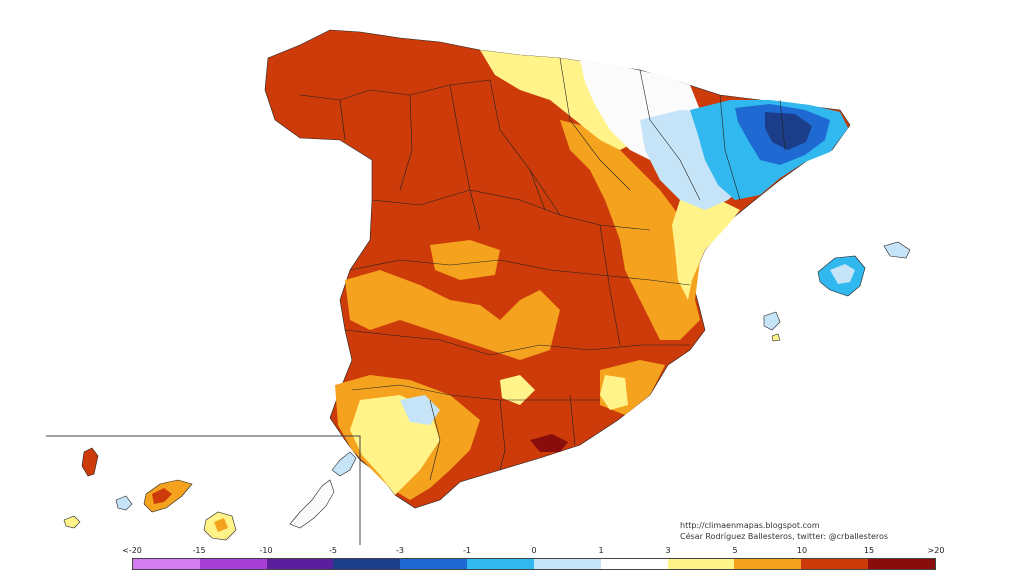 The image size is (1024, 576). Describe the element at coordinates (312, 504) in the screenshot. I see `island-fuerteventura` at that location.